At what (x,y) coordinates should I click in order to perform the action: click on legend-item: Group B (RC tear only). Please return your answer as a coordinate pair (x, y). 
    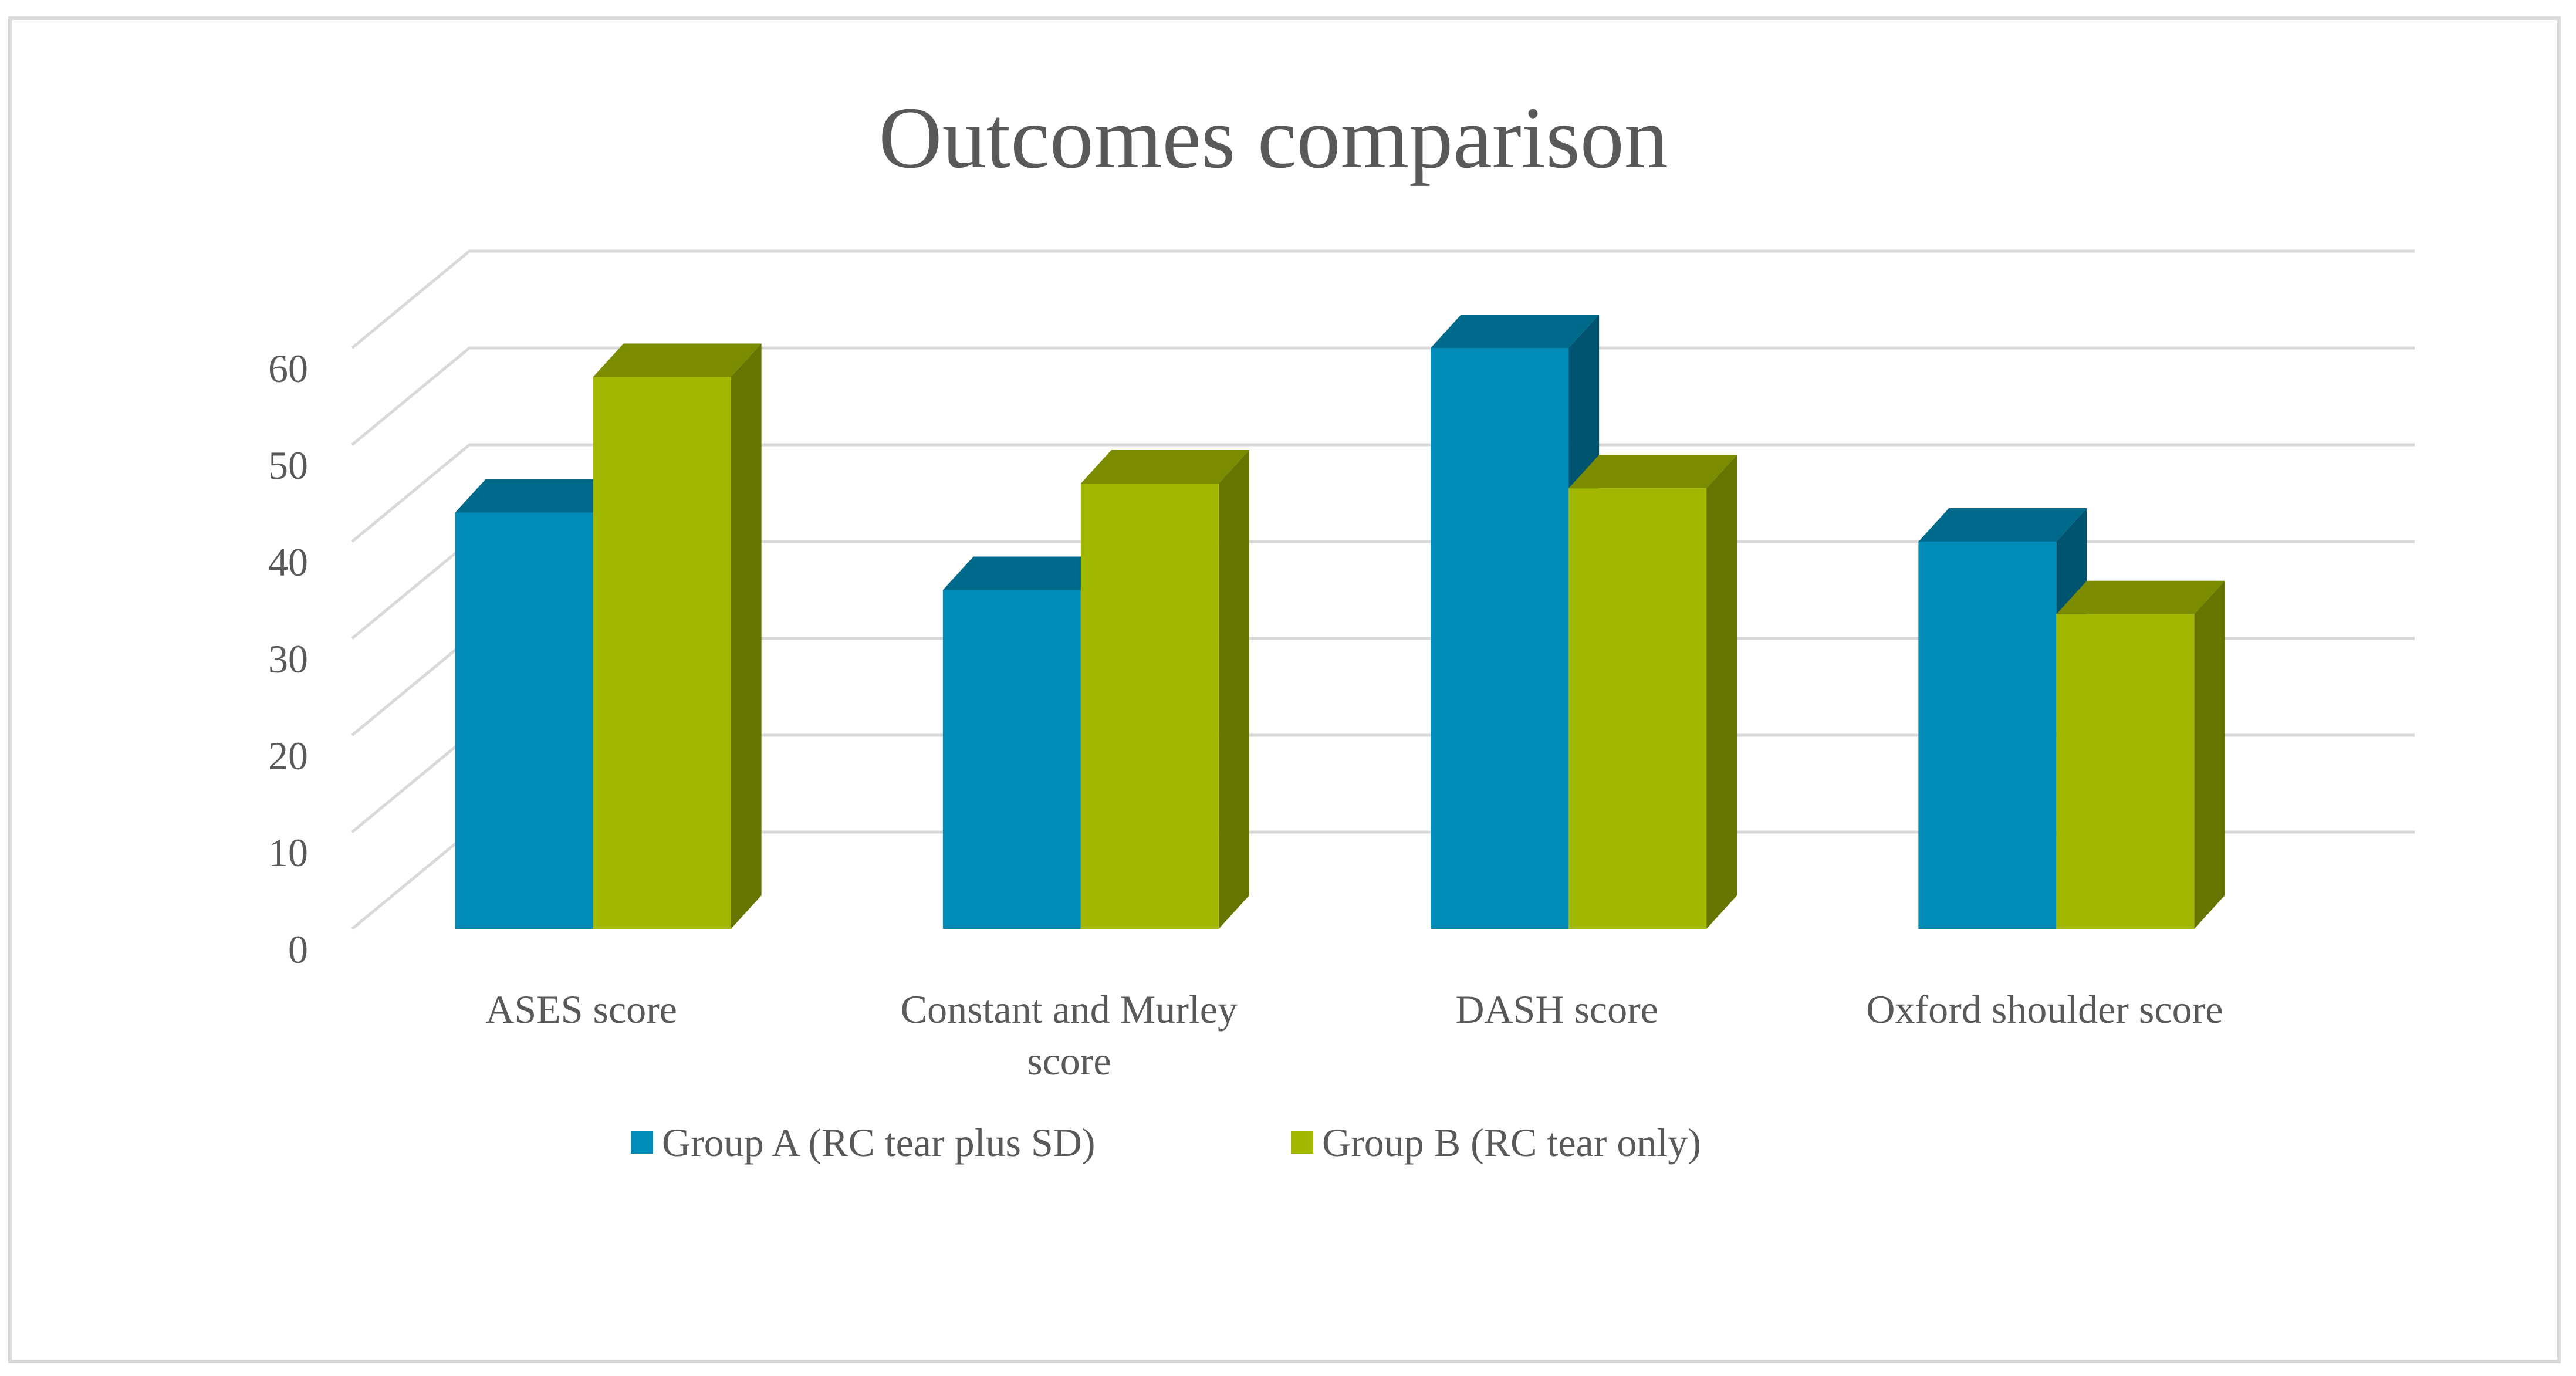
    Looking at the image, I should click on (1496, 1142).